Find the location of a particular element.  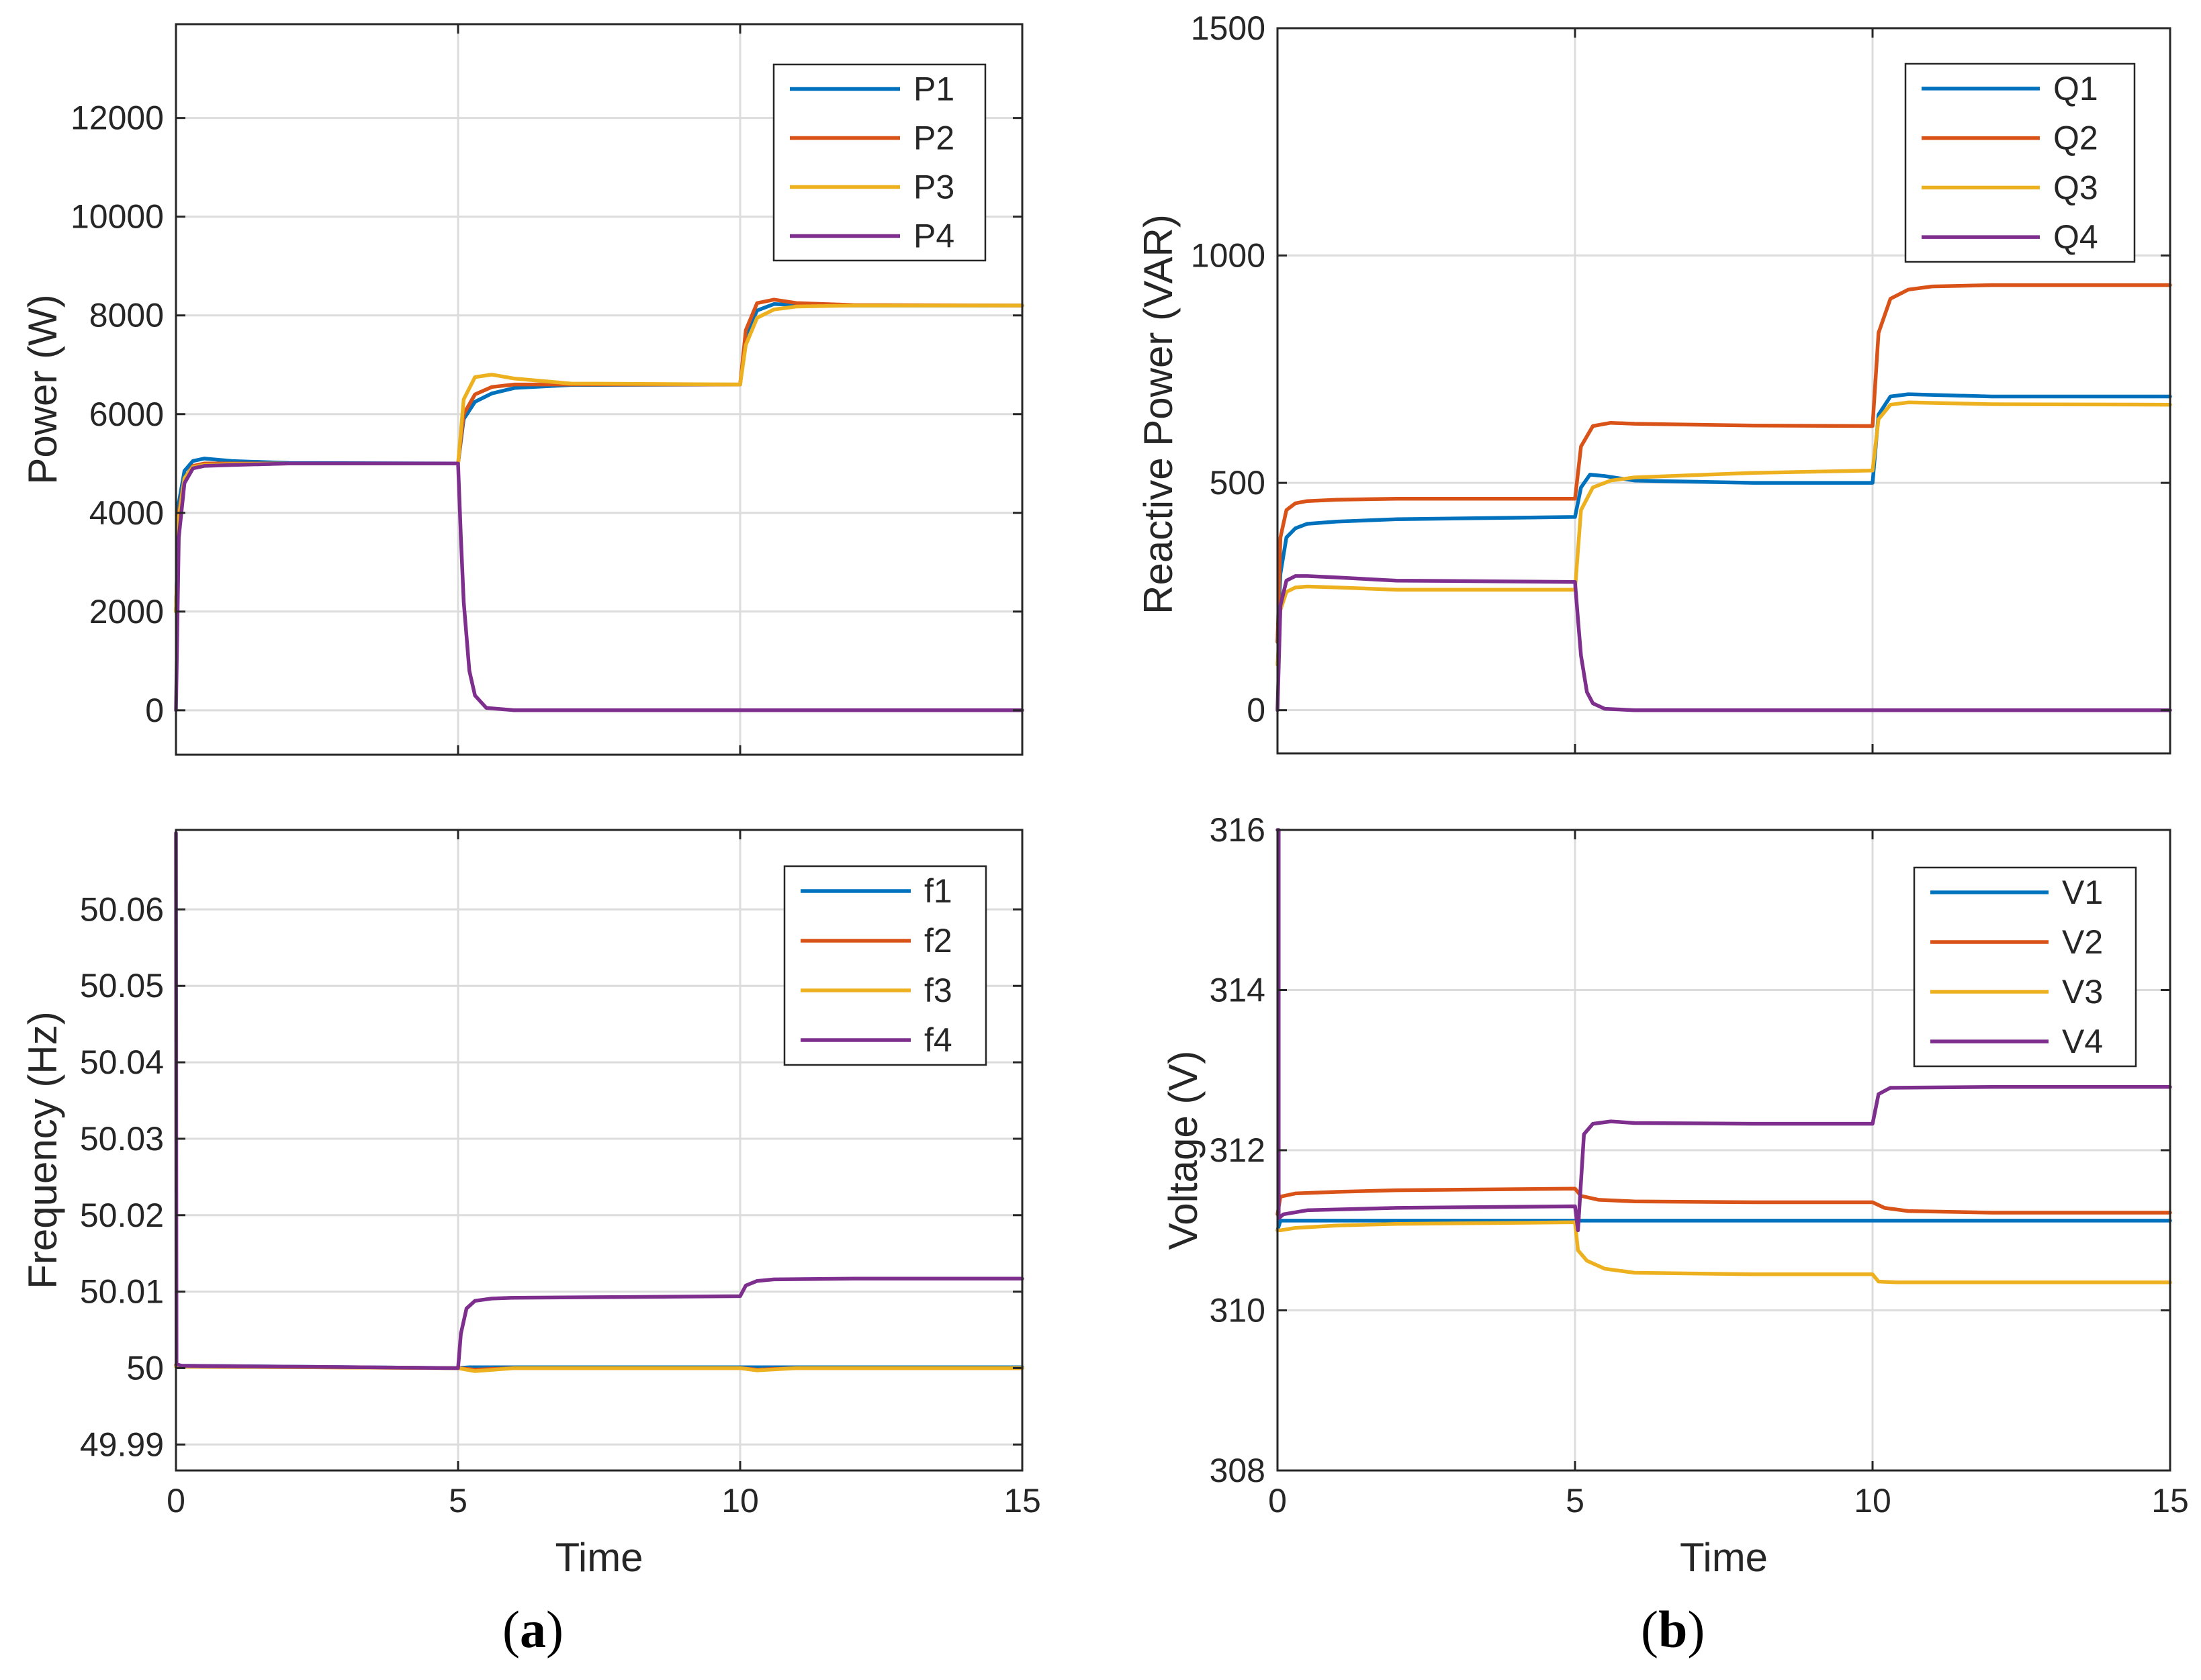

power-legend-box is located at coordinates (879, 163).